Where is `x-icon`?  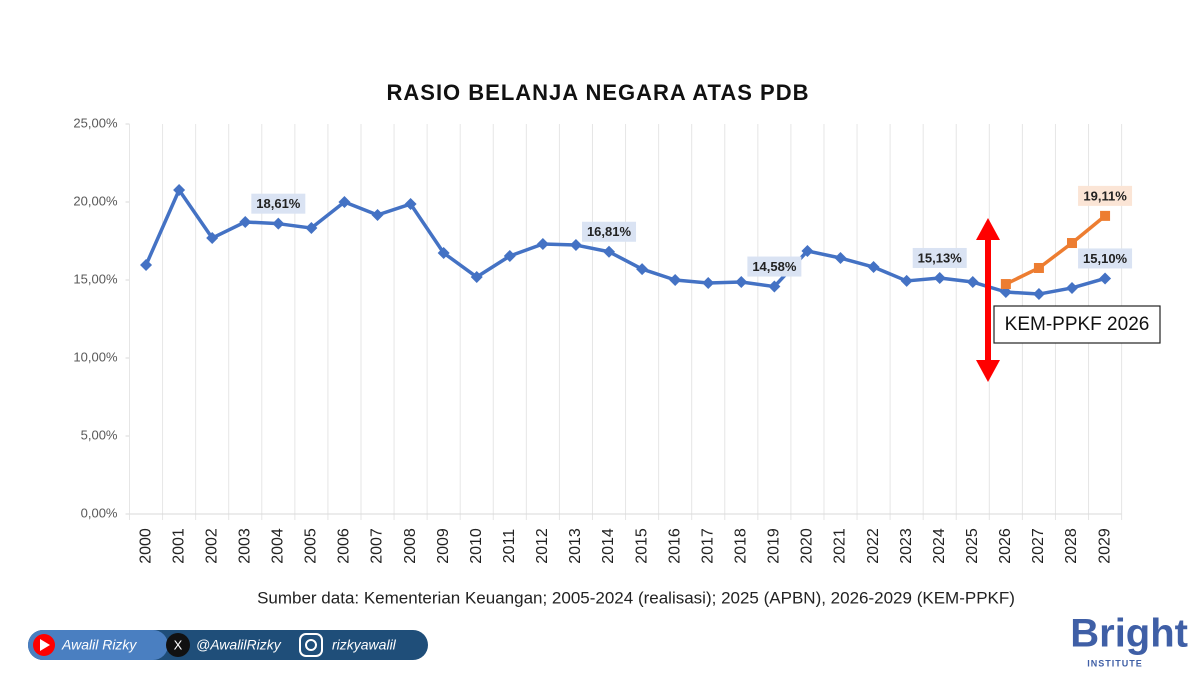 x-icon is located at coordinates (178, 645).